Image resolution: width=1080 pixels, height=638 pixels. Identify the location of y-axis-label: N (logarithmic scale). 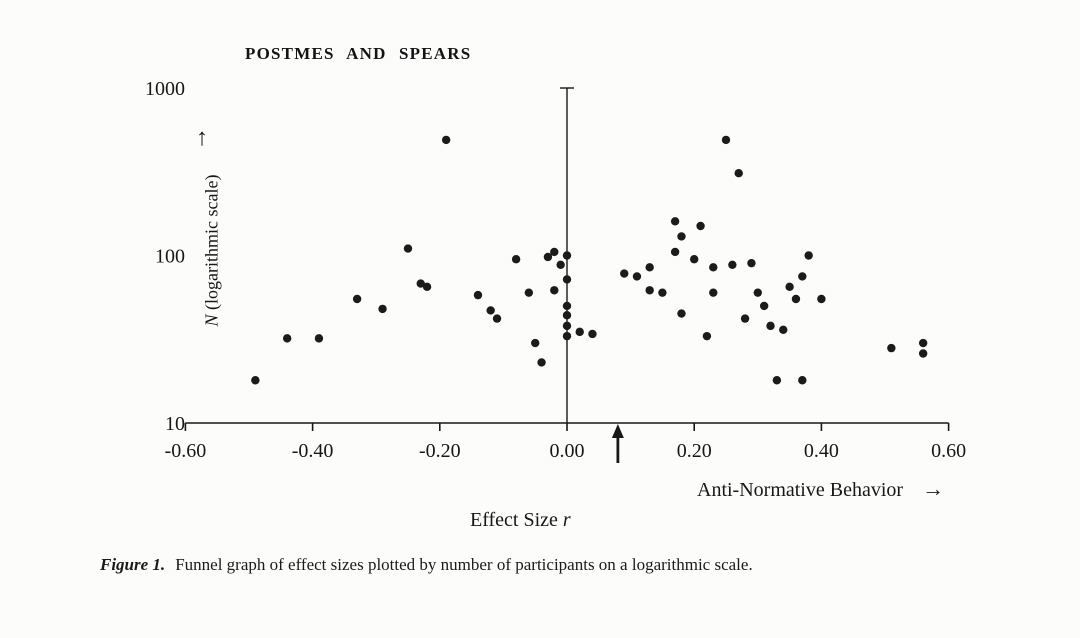
(212, 251).